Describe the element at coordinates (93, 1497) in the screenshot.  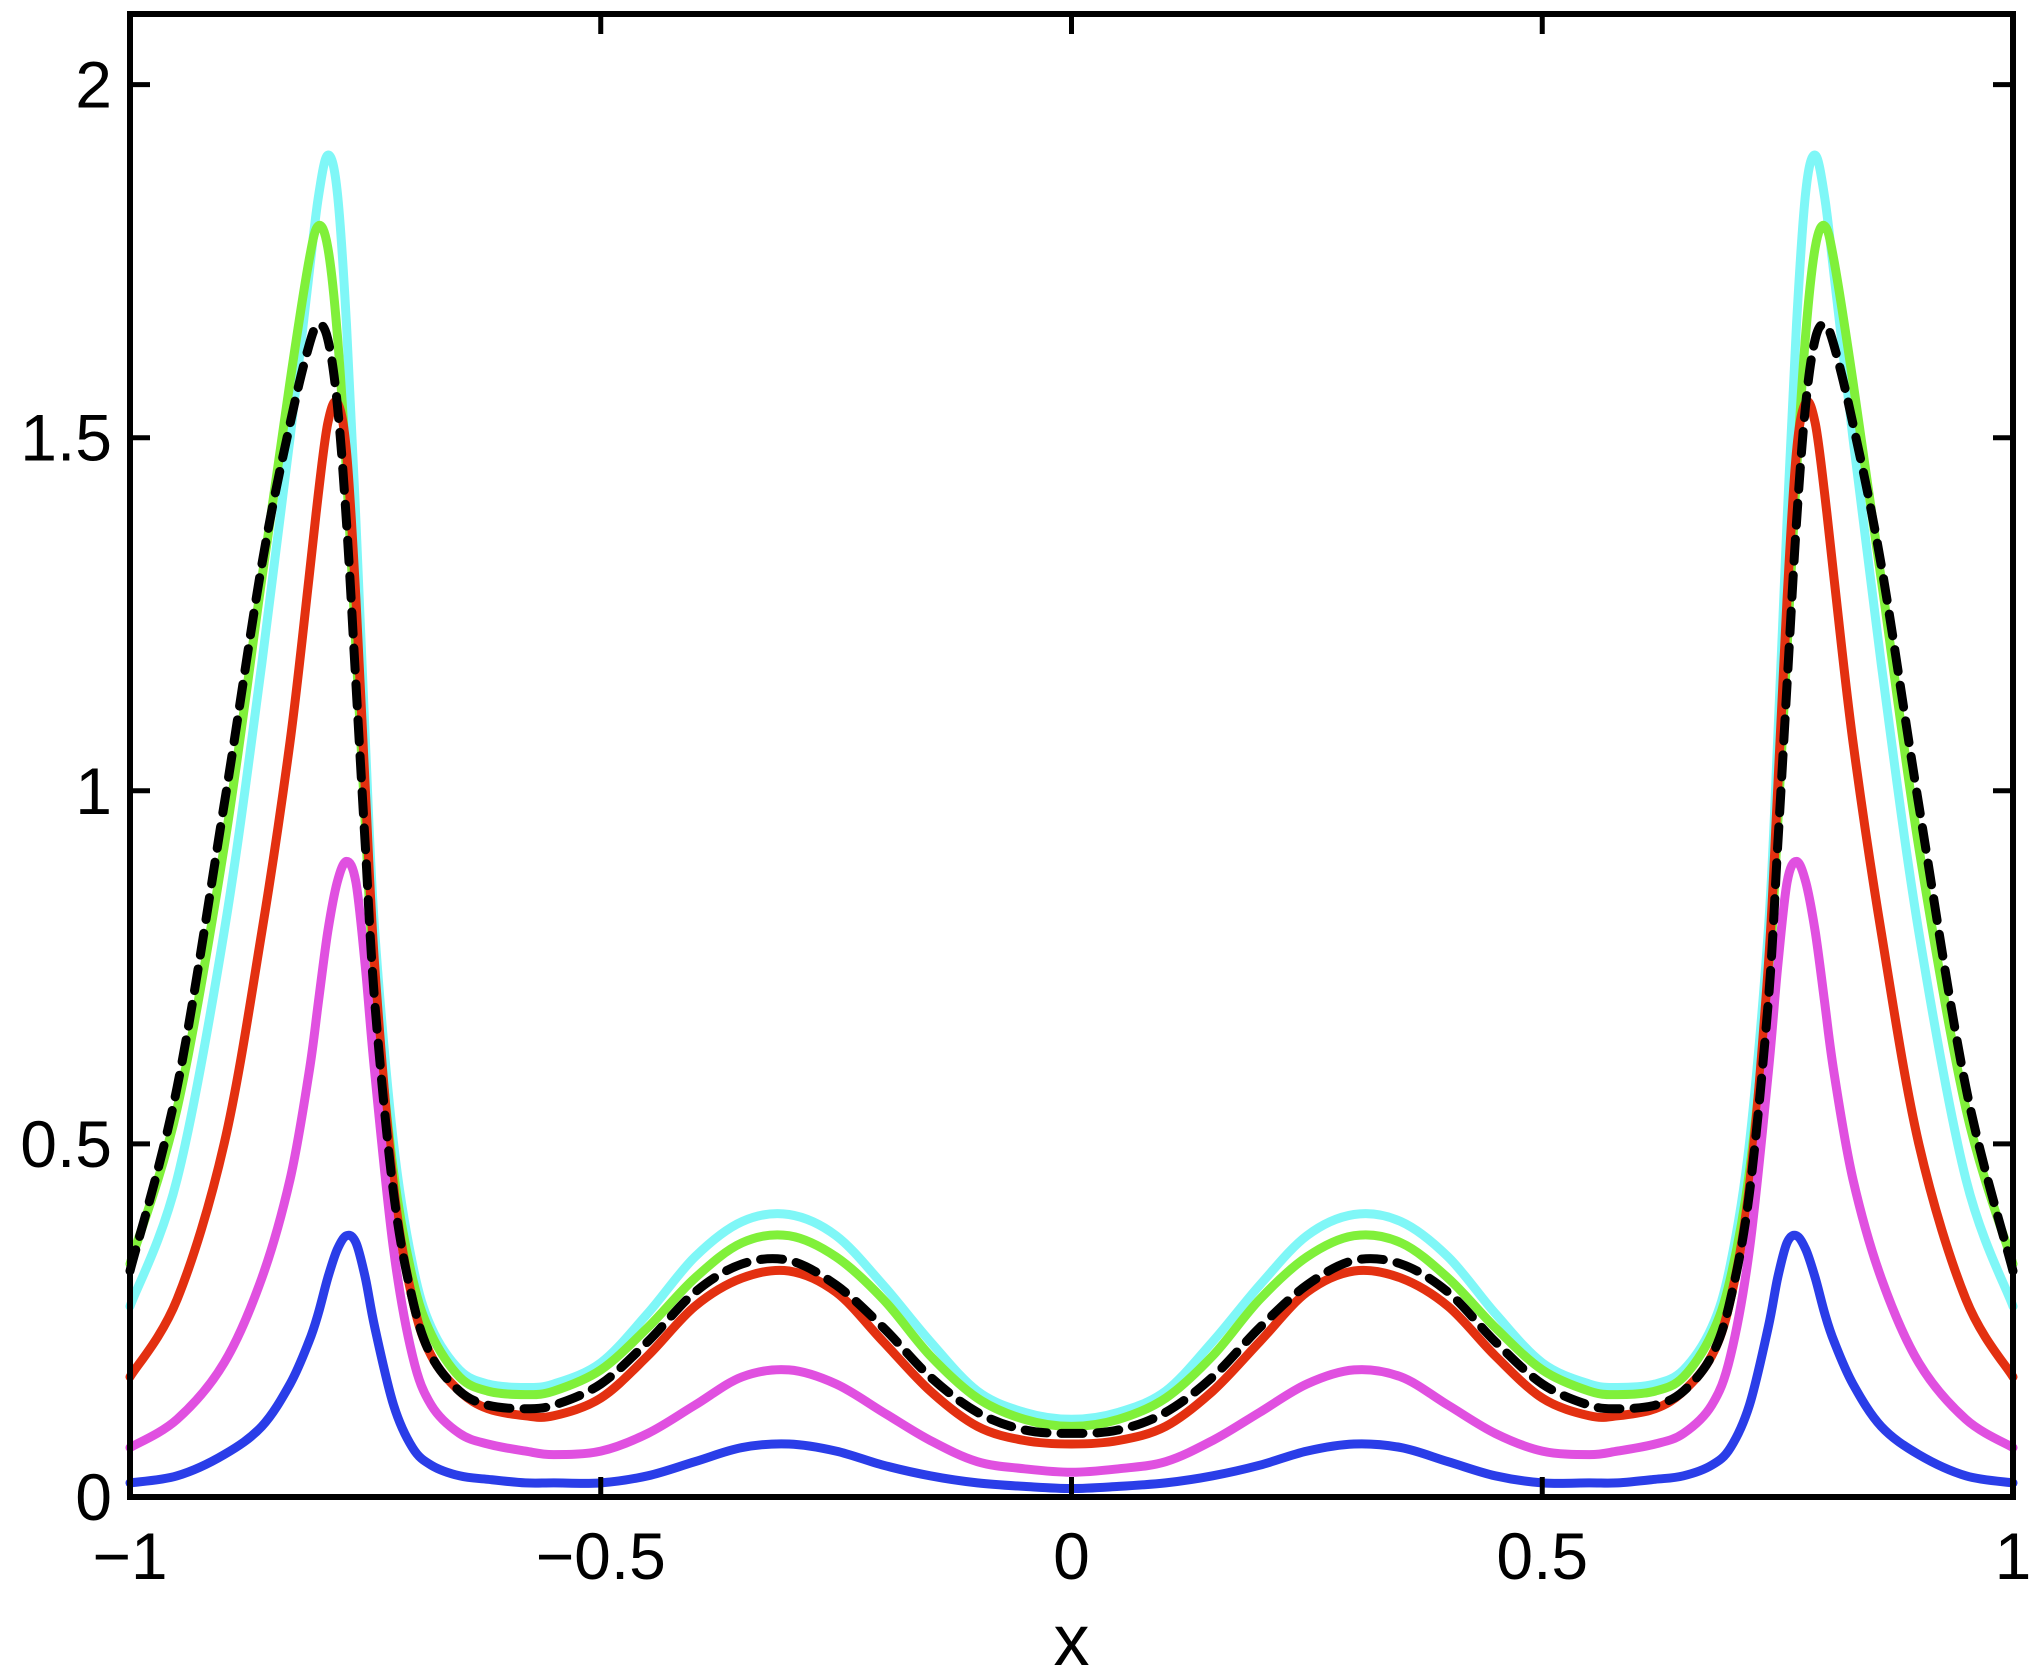
I see `y-tick-label: 0` at that location.